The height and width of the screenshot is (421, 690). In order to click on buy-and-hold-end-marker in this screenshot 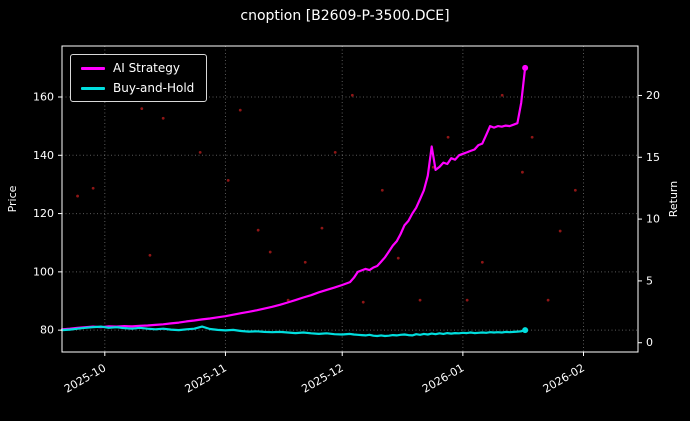, I will do `click(525, 330)`.